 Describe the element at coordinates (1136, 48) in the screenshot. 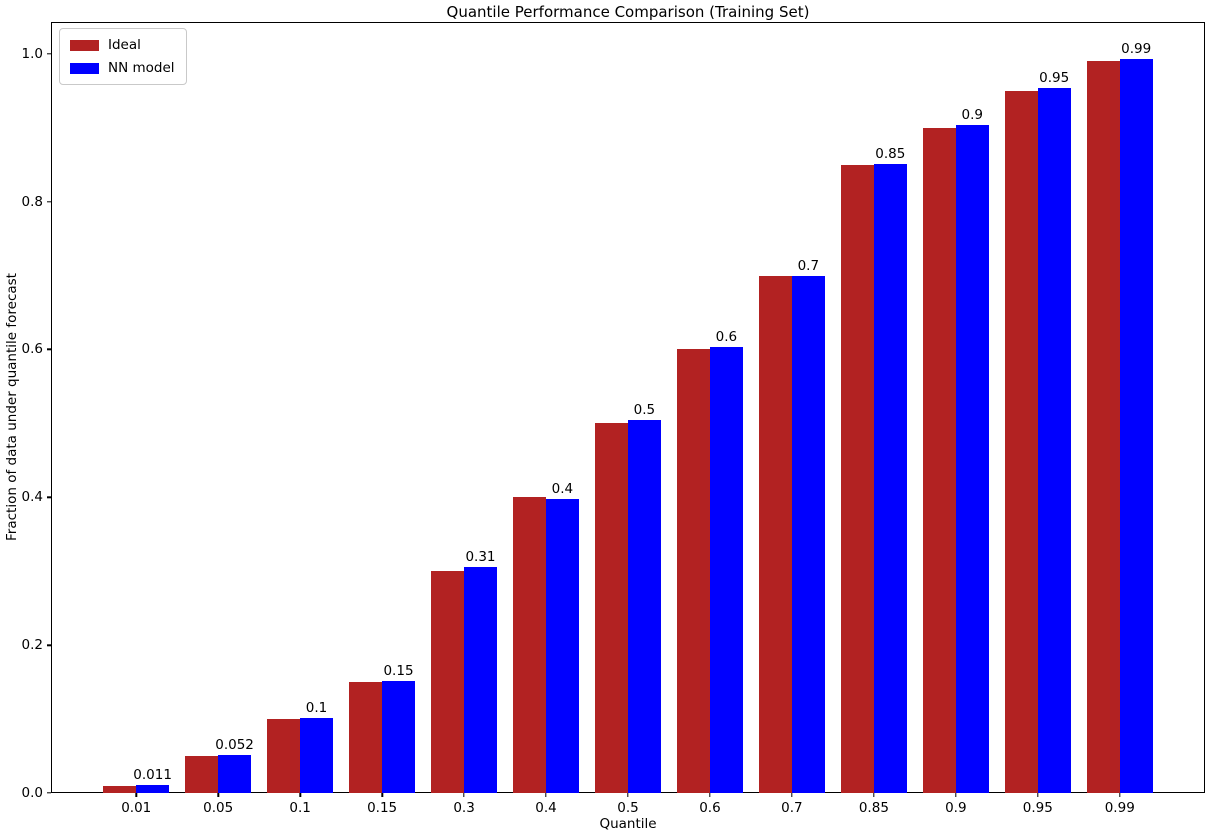

I see `bar-value-label: 0.99` at that location.